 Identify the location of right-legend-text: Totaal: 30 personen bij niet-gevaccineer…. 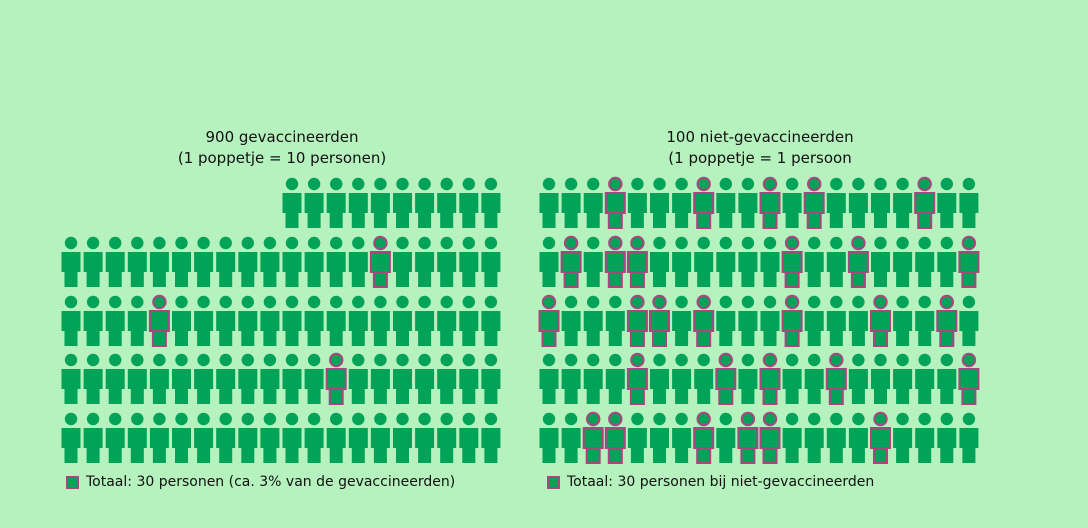
(721, 482).